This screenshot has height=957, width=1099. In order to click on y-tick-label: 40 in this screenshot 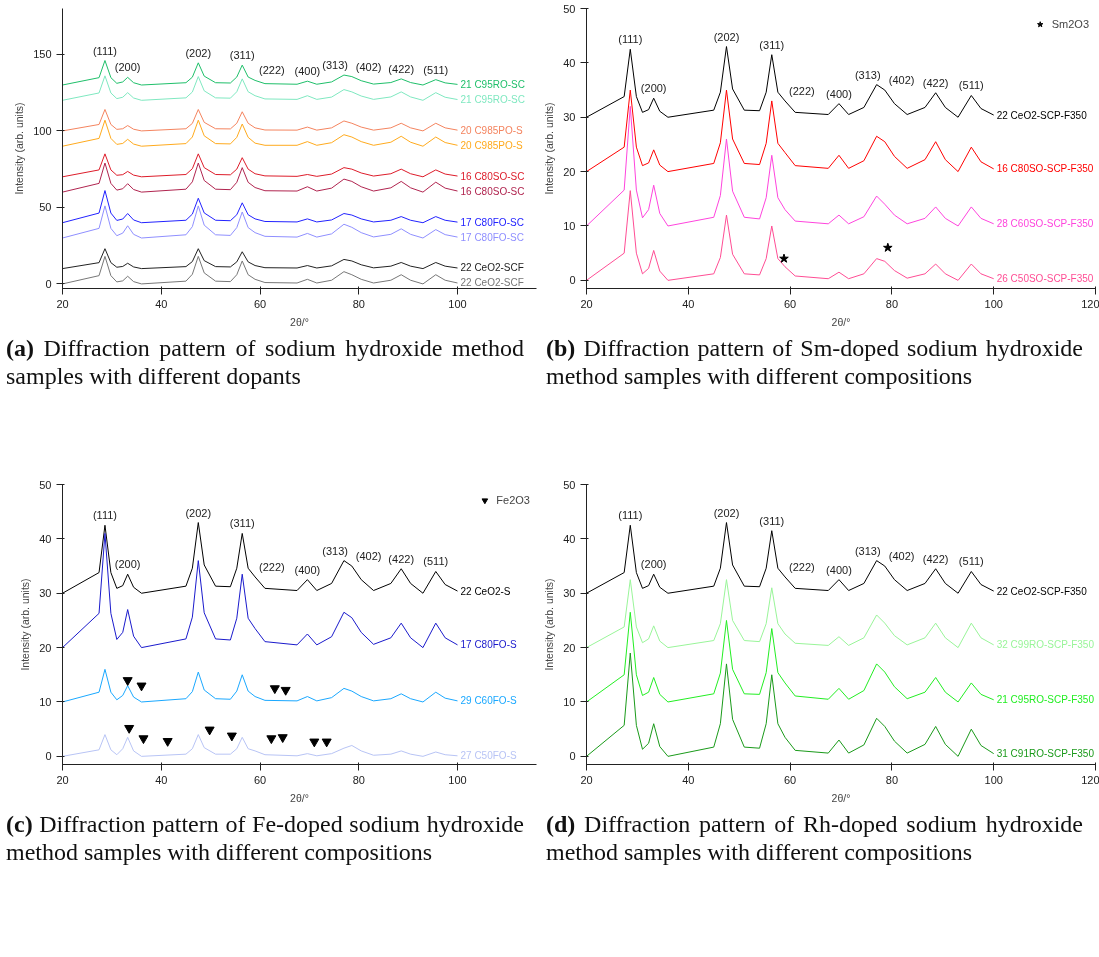, I will do `click(569, 62)`.